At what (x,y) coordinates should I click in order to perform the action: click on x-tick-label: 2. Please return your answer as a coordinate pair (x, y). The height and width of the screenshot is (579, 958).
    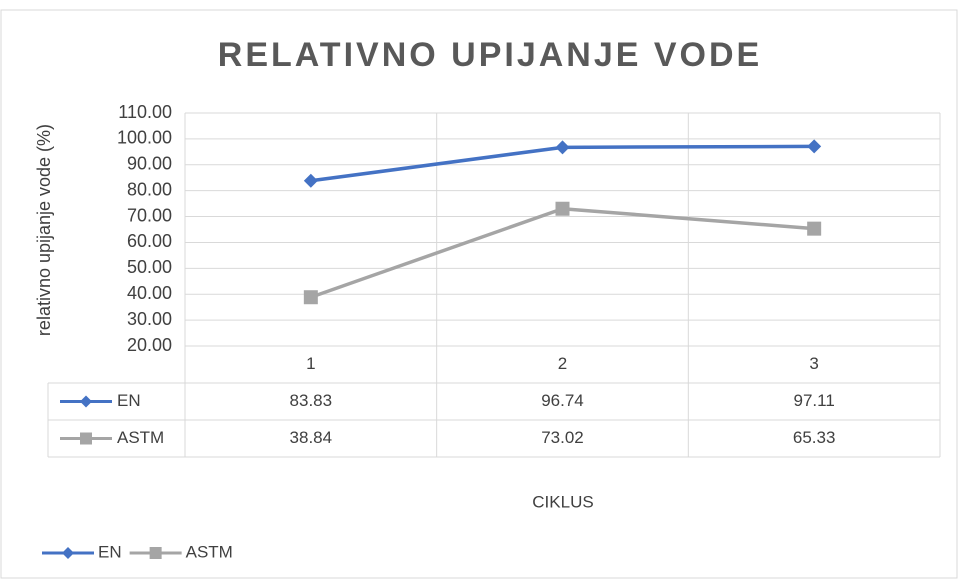
    Looking at the image, I should click on (562, 363).